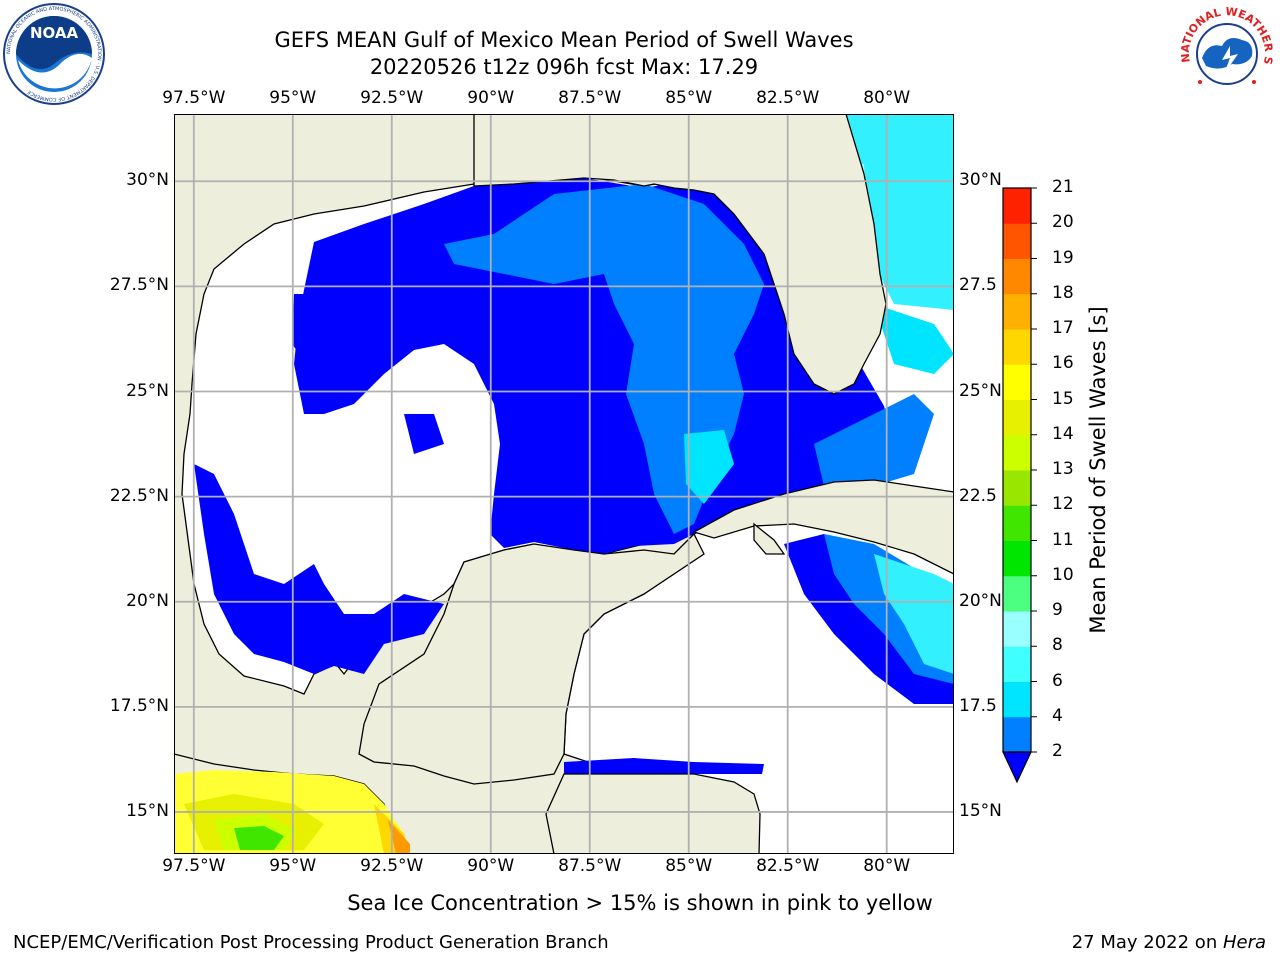  I want to click on colorbar-tick-label: 12, so click(1063, 504).